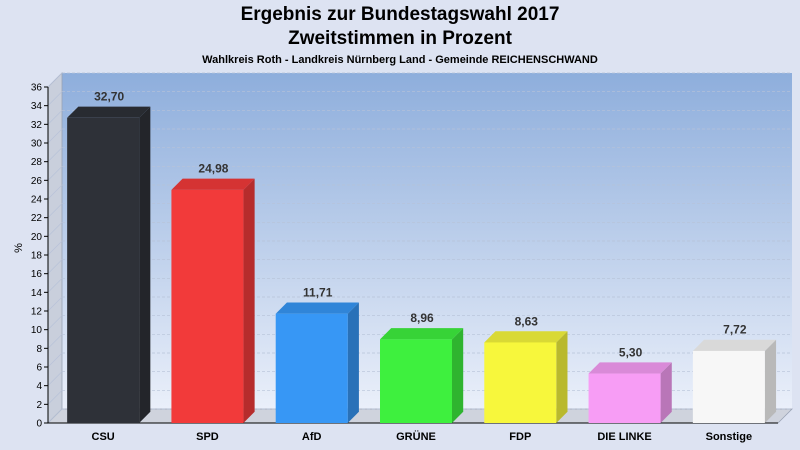  Describe the element at coordinates (39, 349) in the screenshot. I see `y-tick-label: 8` at that location.